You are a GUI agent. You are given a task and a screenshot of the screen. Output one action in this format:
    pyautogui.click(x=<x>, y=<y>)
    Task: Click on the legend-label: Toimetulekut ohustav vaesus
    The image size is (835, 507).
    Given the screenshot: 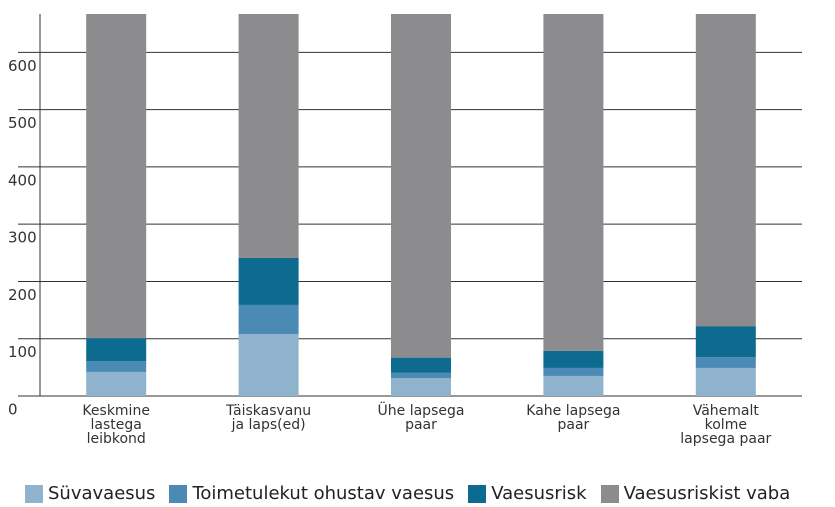 What is the action you would take?
    pyautogui.click(x=323, y=493)
    